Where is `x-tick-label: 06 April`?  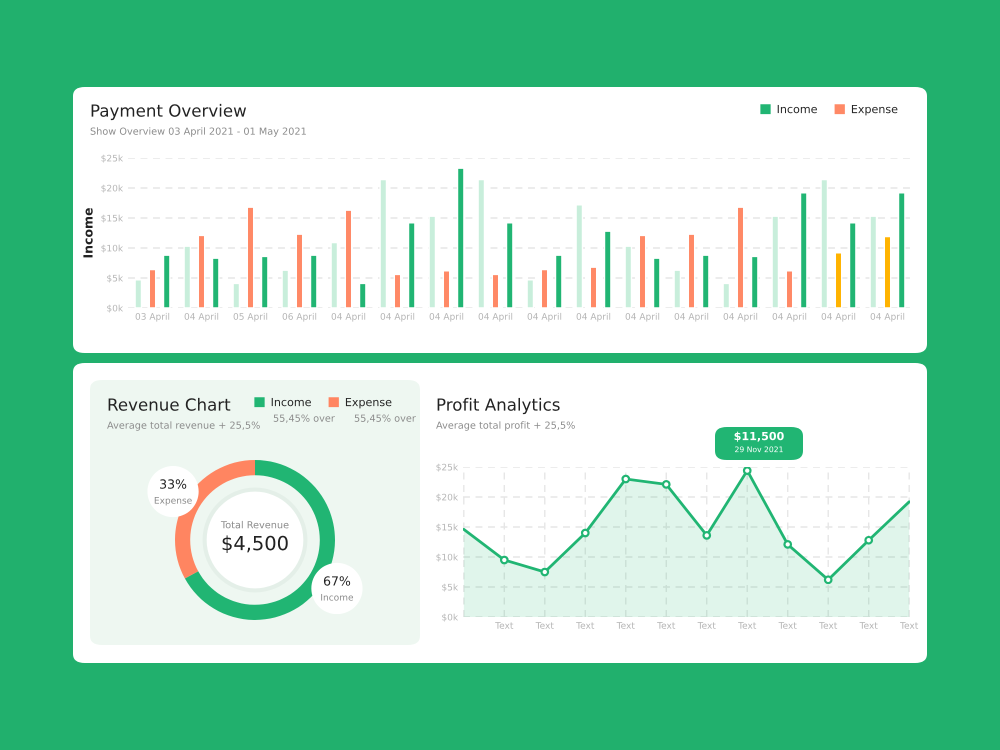
x-tick-label: 06 April is located at coordinates (299, 317).